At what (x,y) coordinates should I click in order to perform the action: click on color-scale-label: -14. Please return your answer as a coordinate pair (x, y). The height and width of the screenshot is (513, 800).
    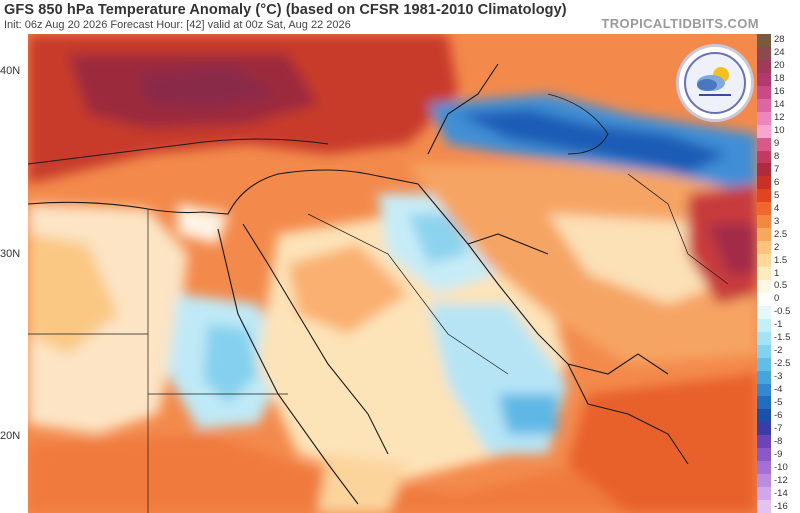
    Looking at the image, I should click on (781, 493).